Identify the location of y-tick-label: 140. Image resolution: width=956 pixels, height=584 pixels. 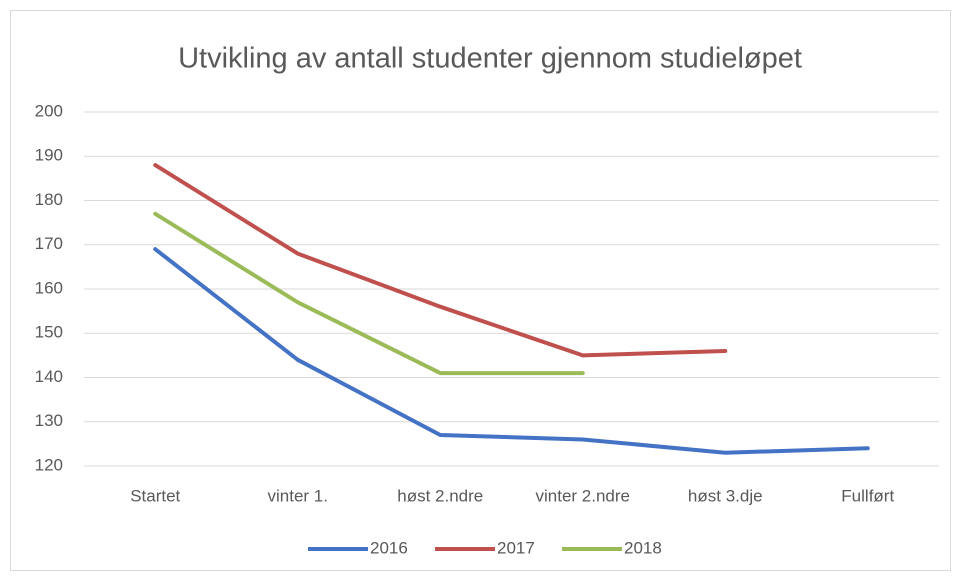
(49, 376).